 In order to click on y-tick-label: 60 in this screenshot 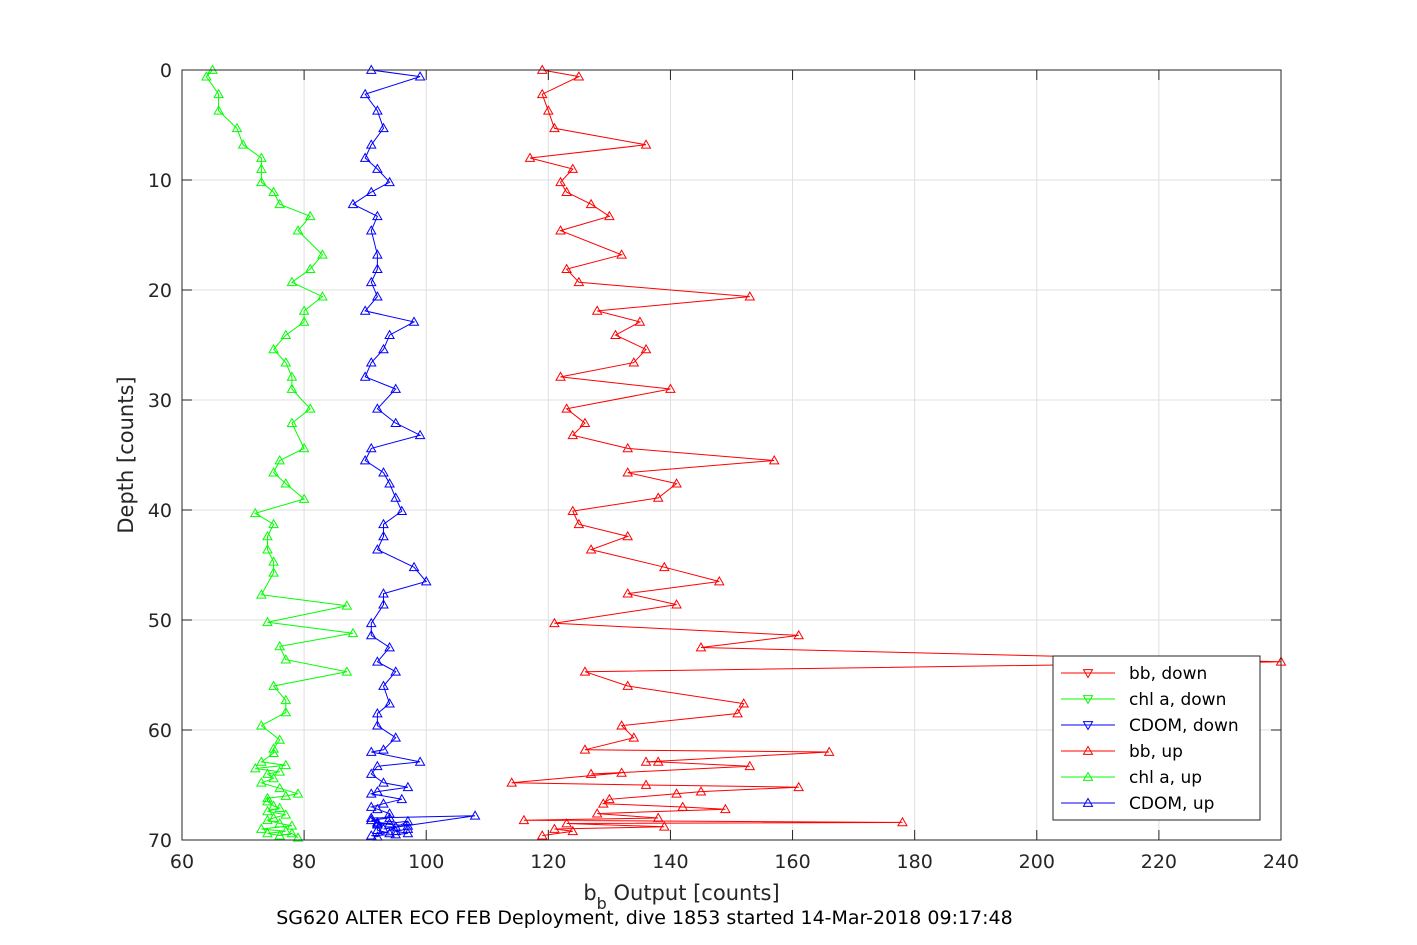, I will do `click(160, 731)`.